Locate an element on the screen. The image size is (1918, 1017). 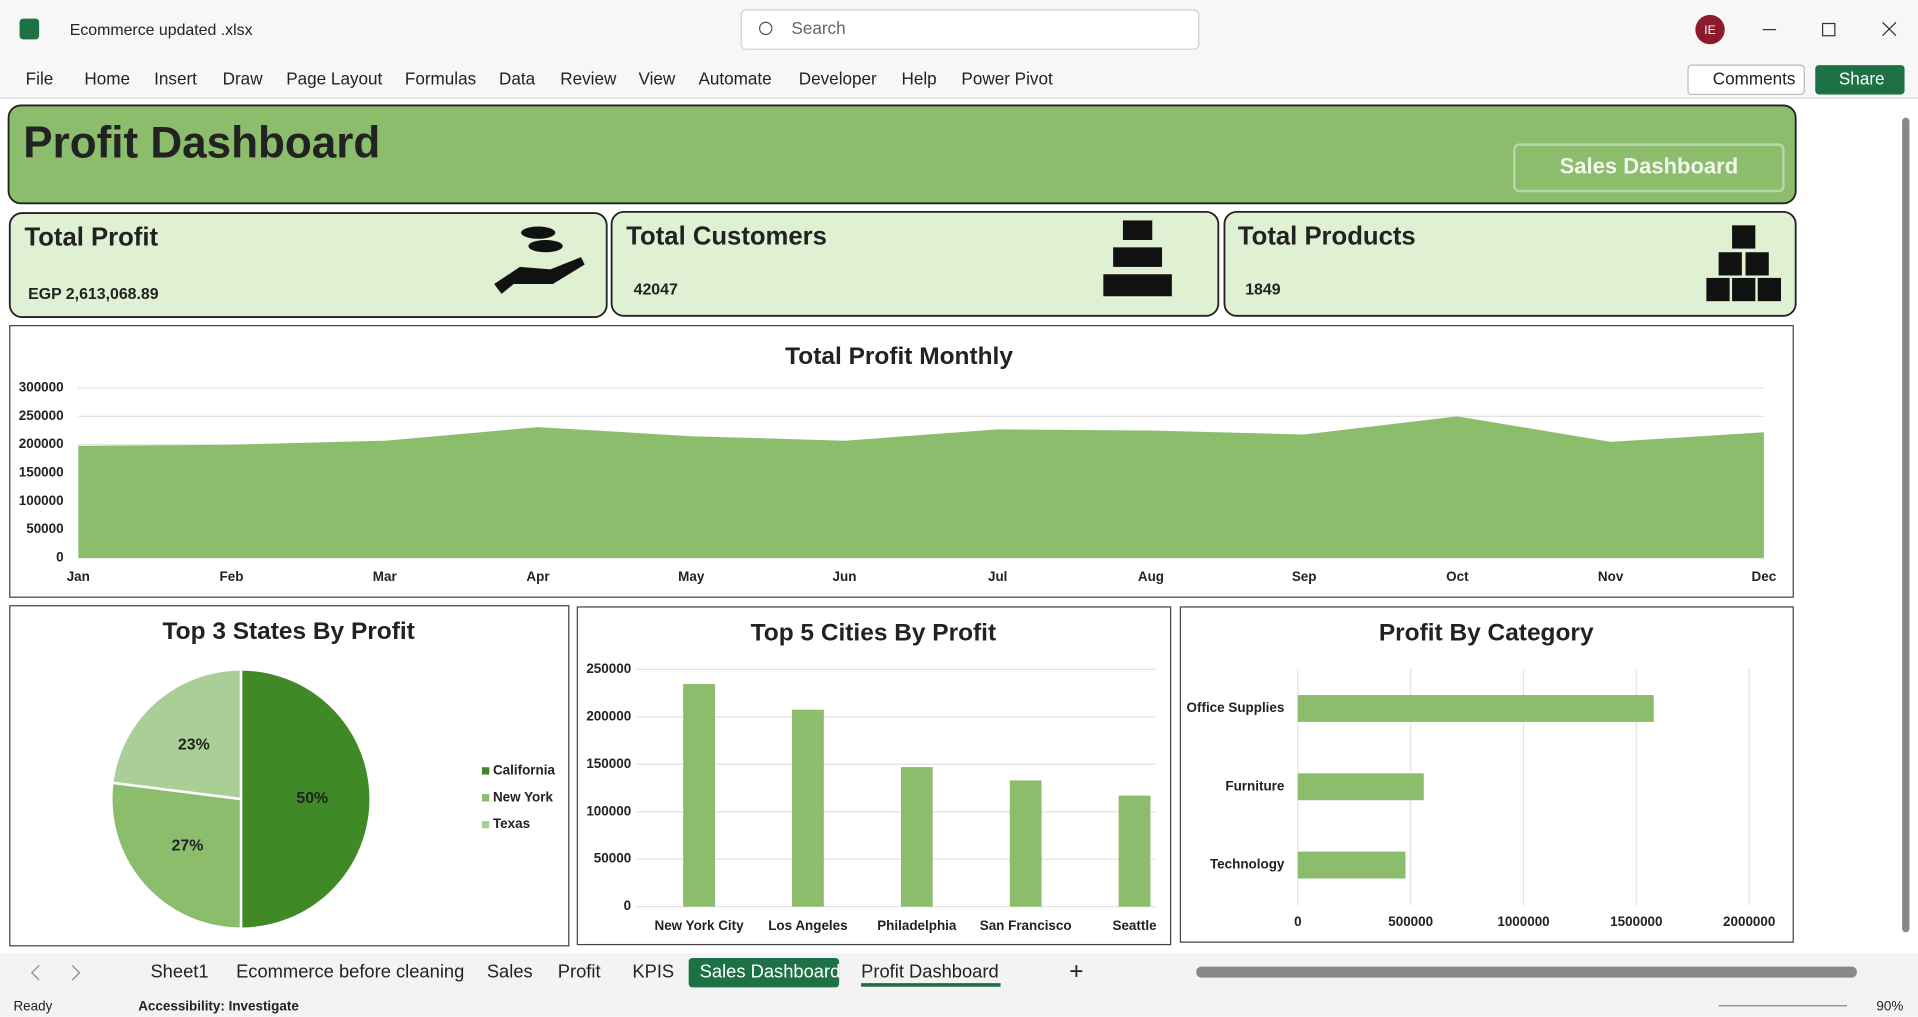
sheet-tab: Sales Dashboard is located at coordinates (770, 971).